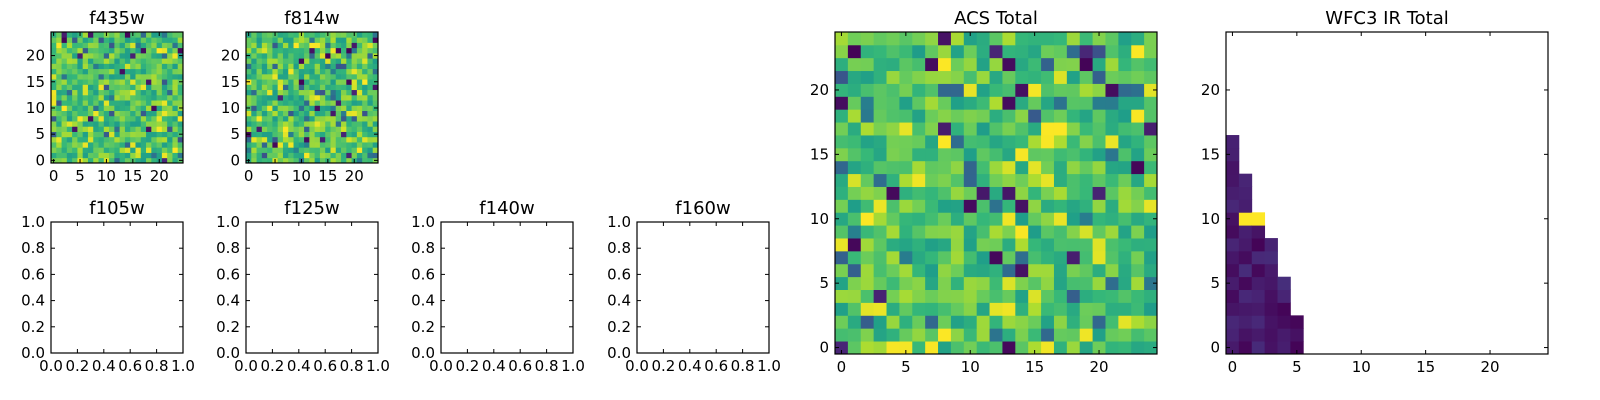 This screenshot has width=1600, height=400. Describe the element at coordinates (106, 176) in the screenshot. I see `x-tick-label: 10` at that location.